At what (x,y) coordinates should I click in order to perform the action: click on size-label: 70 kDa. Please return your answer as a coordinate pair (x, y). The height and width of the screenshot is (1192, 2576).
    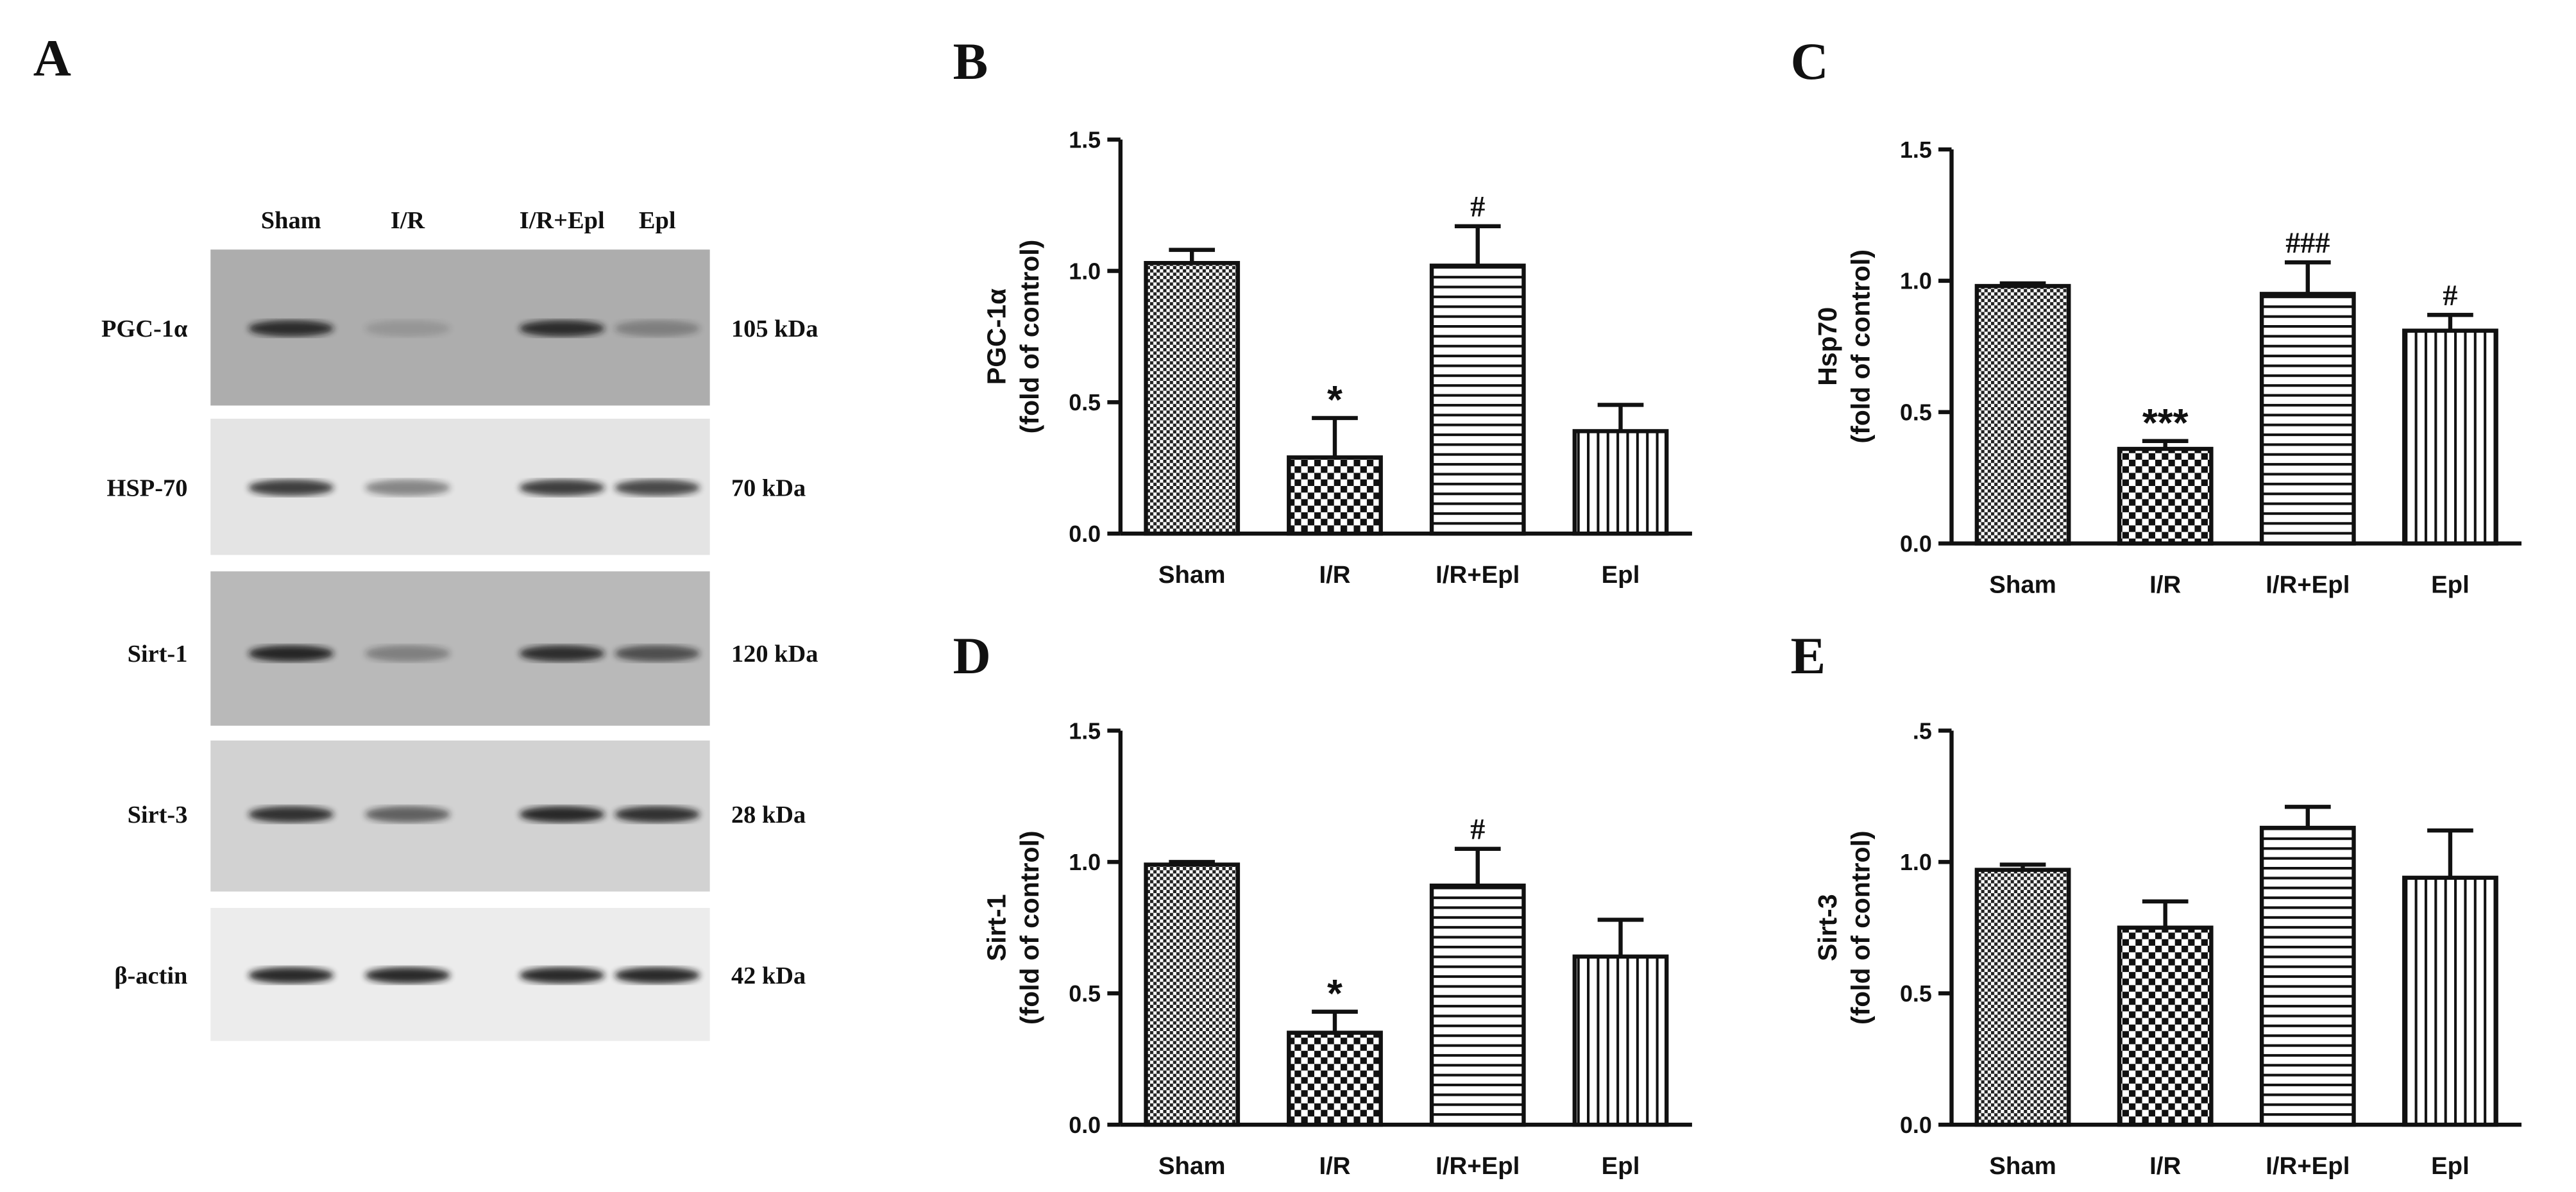
    Looking at the image, I should click on (768, 487).